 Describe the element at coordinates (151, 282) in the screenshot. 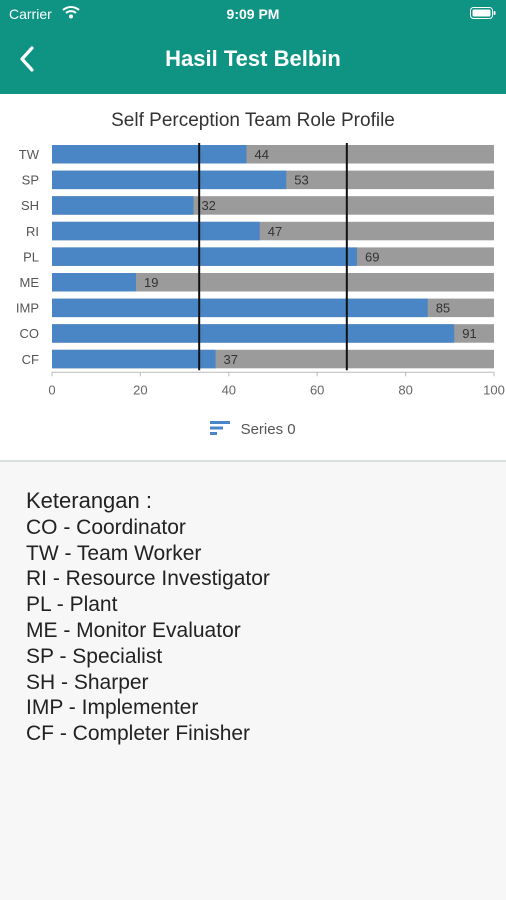

I see `data-label: 19` at that location.